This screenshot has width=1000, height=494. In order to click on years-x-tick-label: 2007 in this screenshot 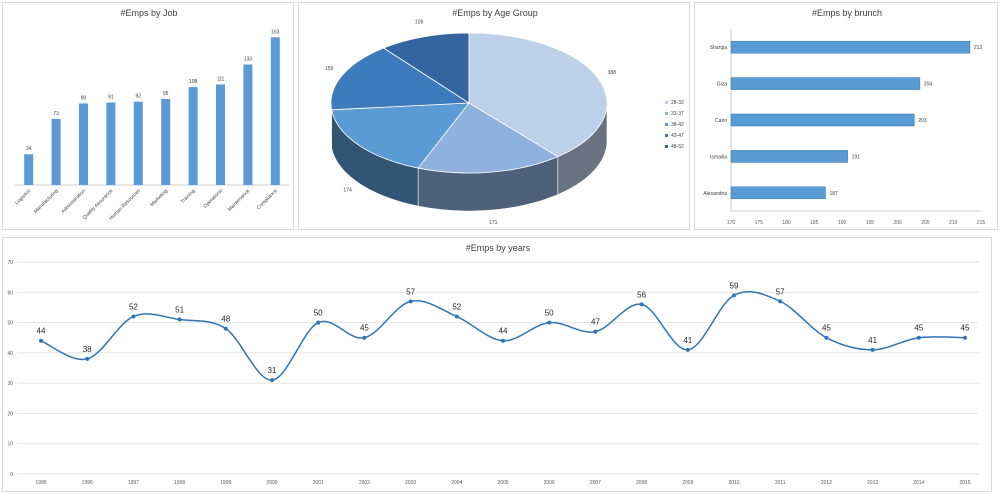, I will do `click(595, 483)`.